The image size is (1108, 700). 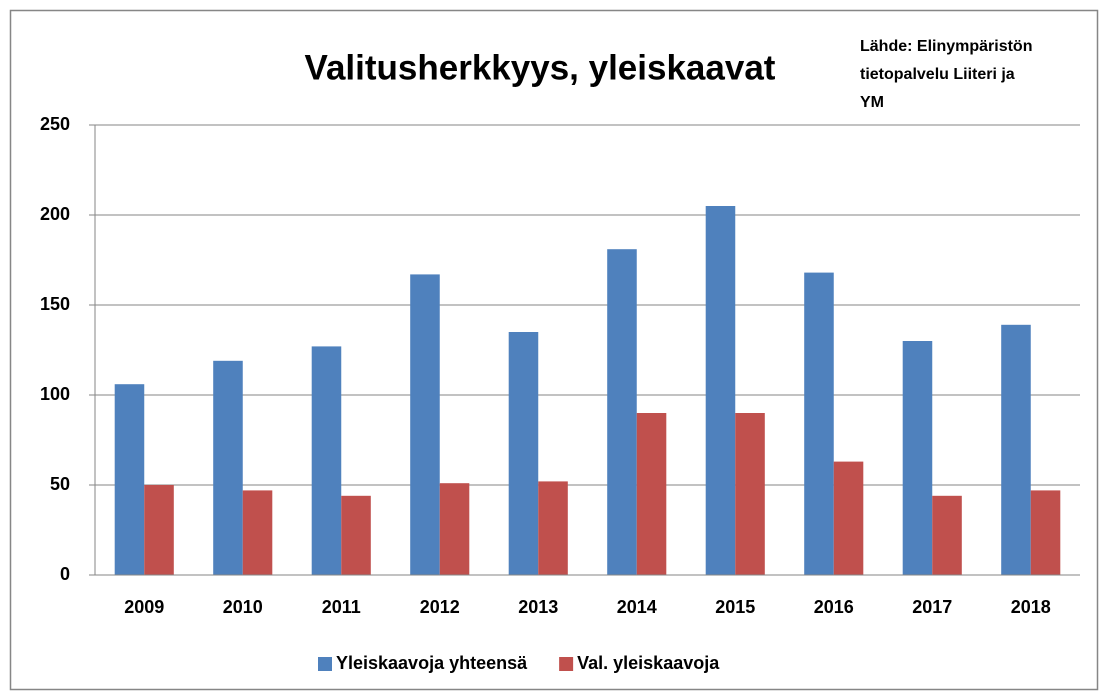 I want to click on x-tick-label: 2016, so click(x=834, y=607).